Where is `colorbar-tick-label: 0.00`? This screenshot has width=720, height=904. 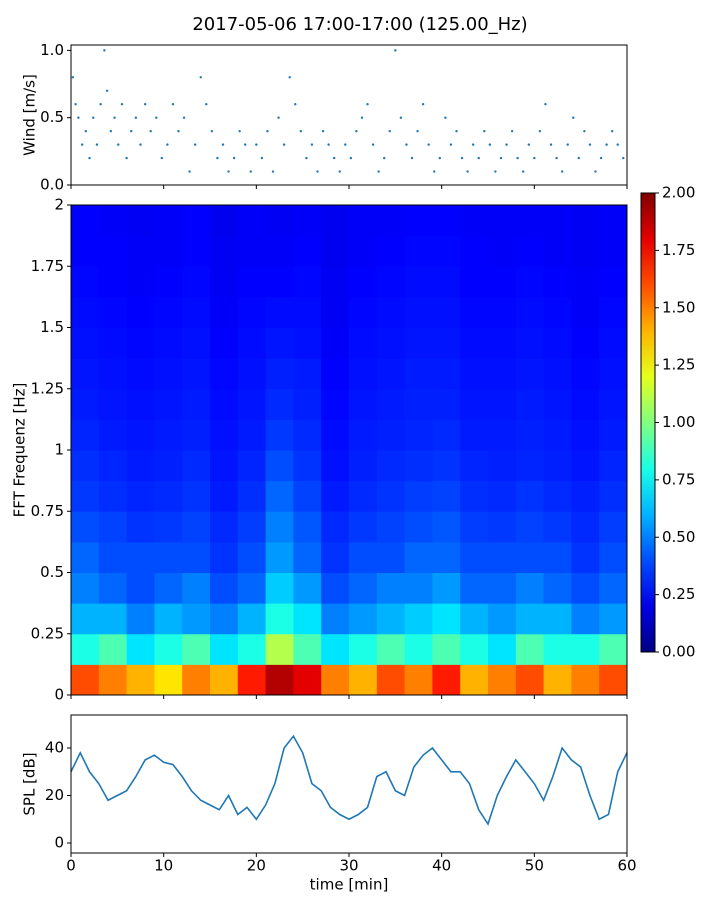 colorbar-tick-label: 0.00 is located at coordinates (678, 652).